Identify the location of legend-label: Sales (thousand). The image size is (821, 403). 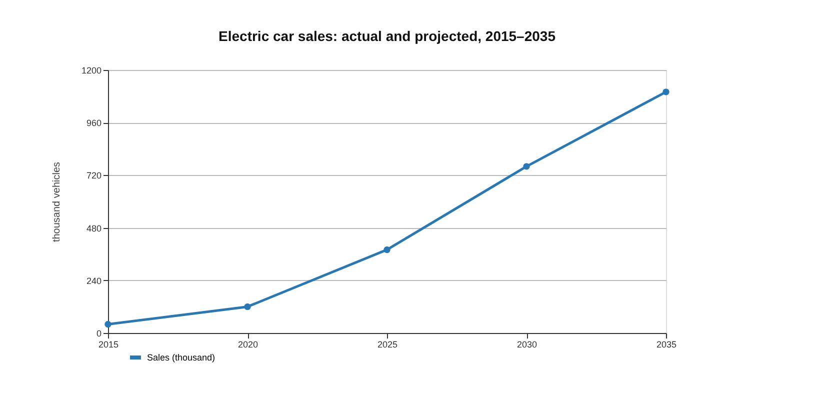
(181, 357).